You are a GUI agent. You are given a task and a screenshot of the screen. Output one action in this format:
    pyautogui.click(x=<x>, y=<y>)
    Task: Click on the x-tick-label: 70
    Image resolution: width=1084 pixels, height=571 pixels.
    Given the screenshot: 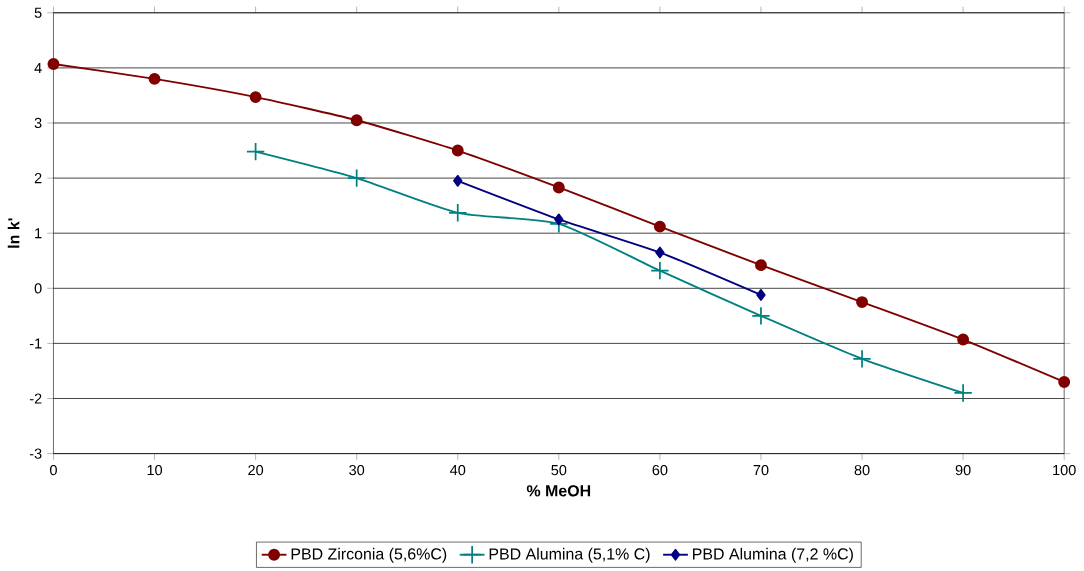 What is the action you would take?
    pyautogui.click(x=761, y=470)
    